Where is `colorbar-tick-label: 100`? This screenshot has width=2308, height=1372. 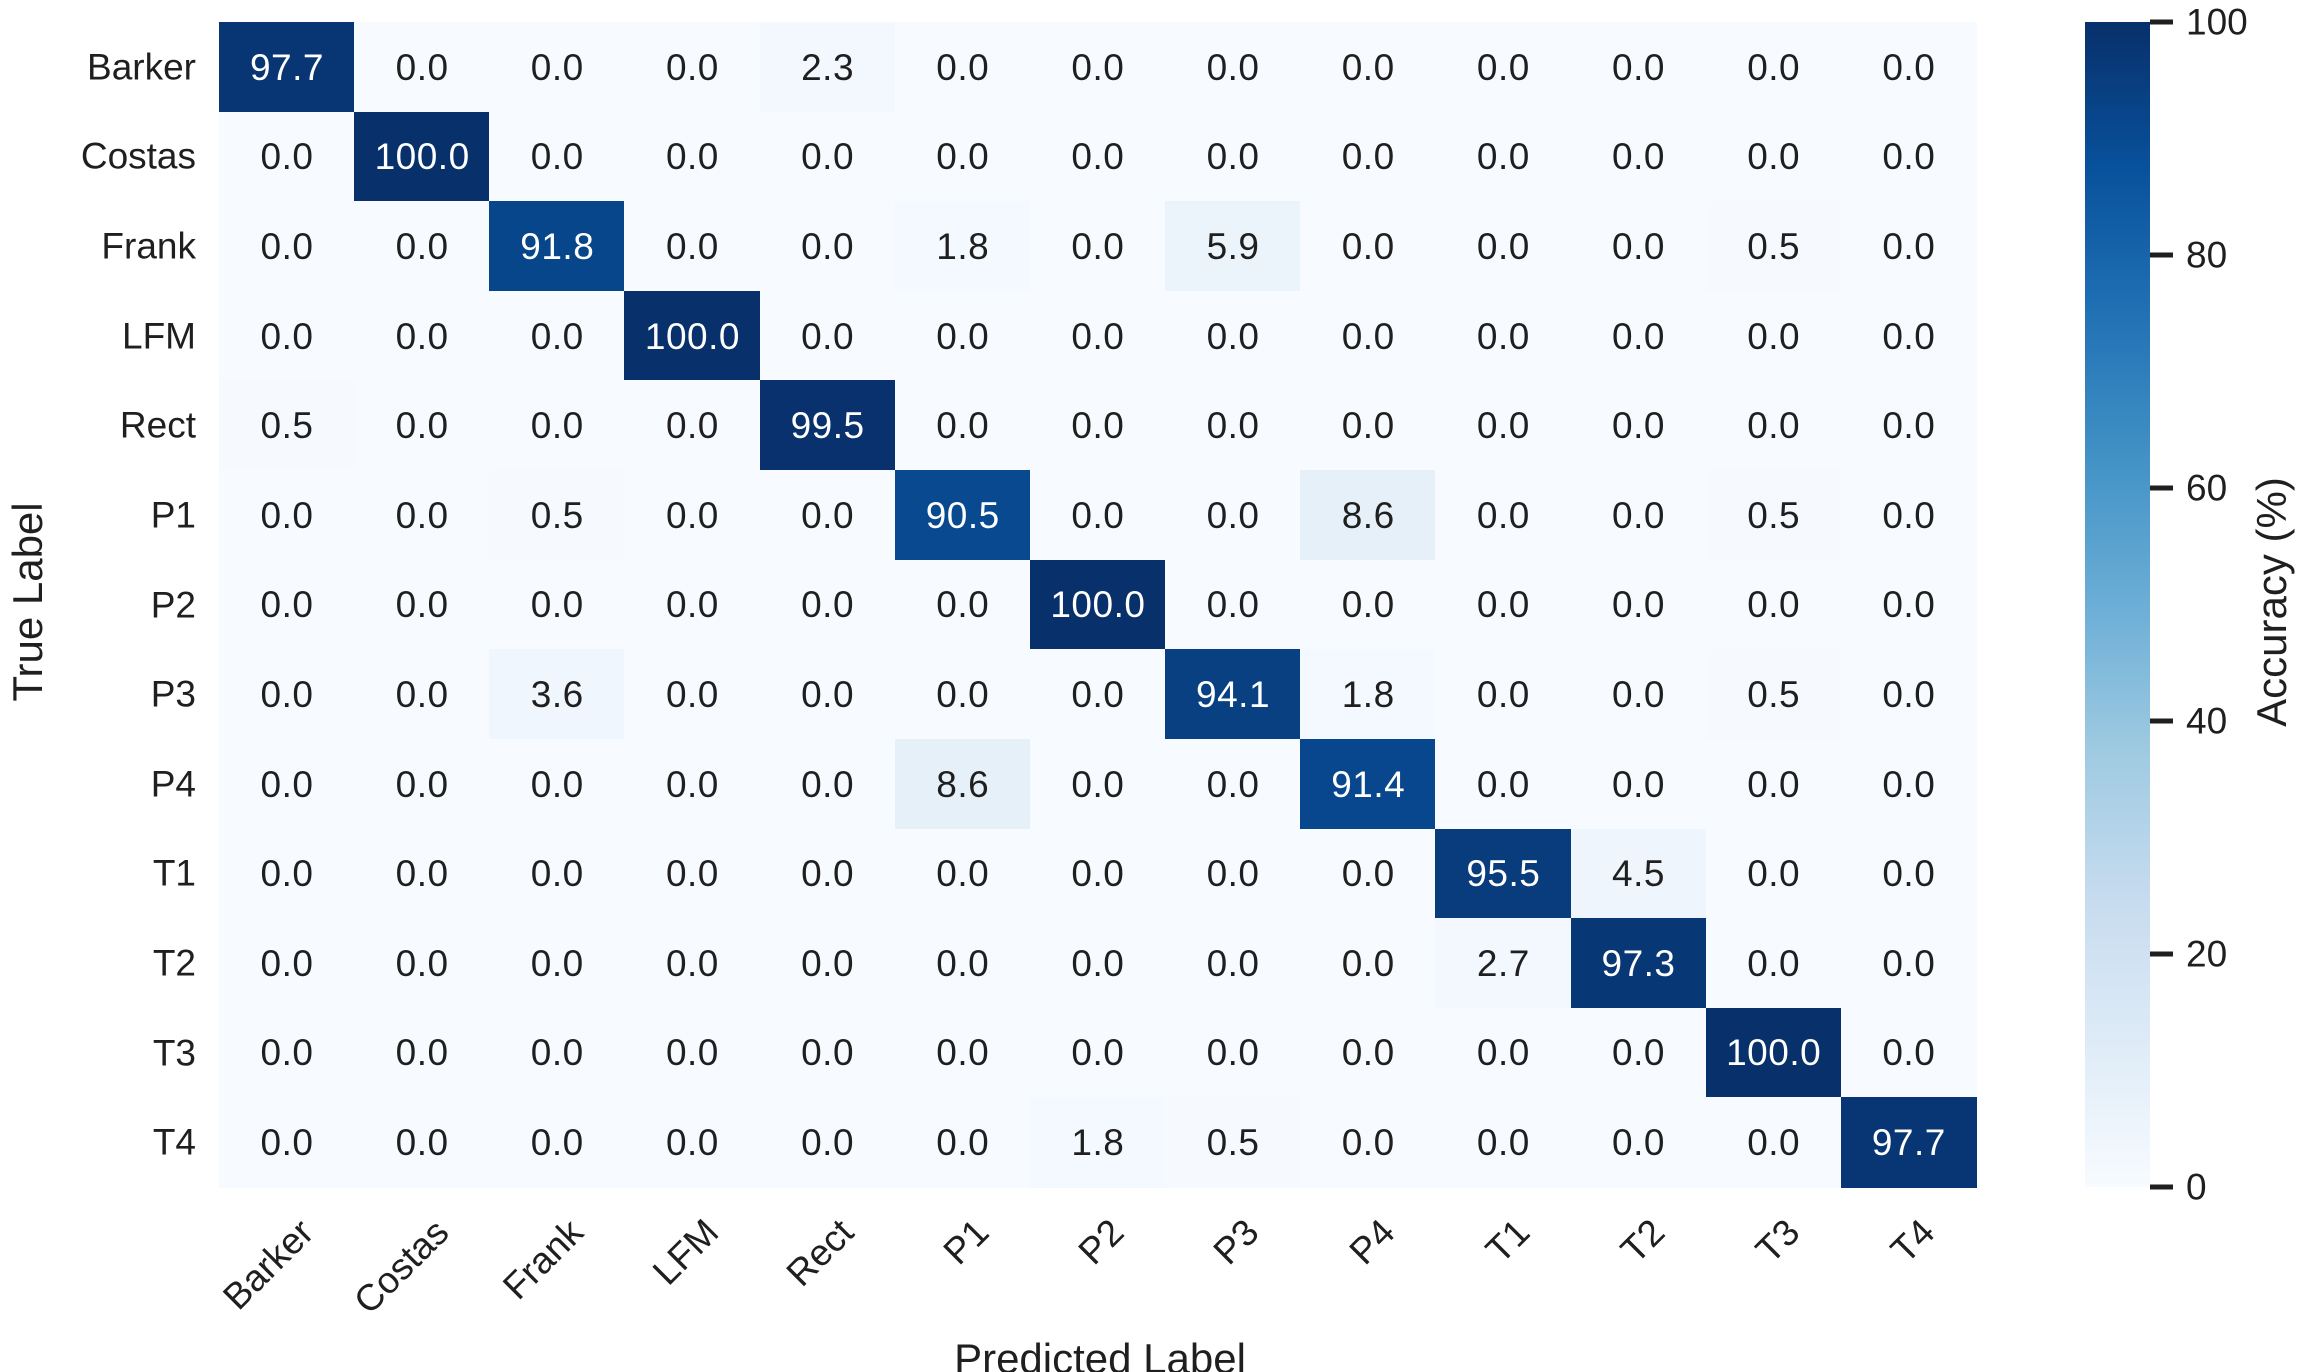 colorbar-tick-label: 100 is located at coordinates (2217, 22).